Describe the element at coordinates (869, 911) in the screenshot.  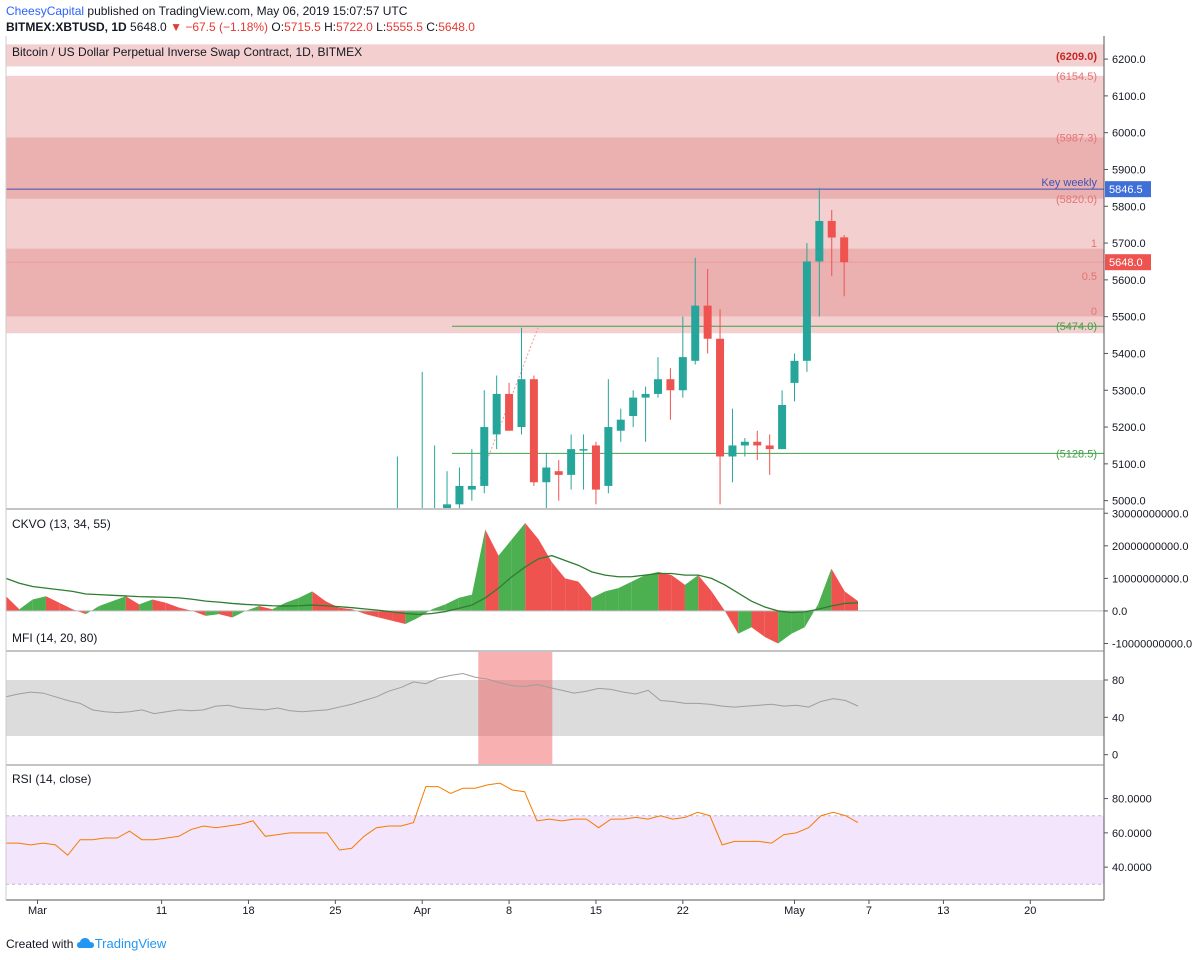
I see `time-tick-label: 7` at that location.